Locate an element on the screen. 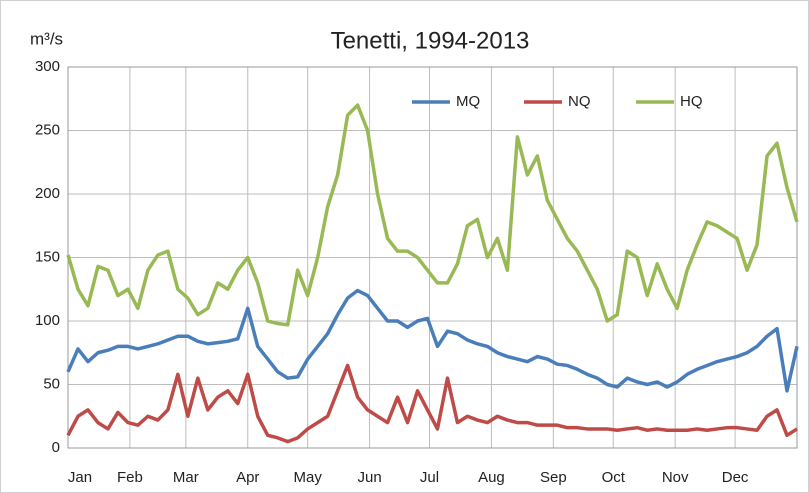  x-tick-label: Jan is located at coordinates (80, 477).